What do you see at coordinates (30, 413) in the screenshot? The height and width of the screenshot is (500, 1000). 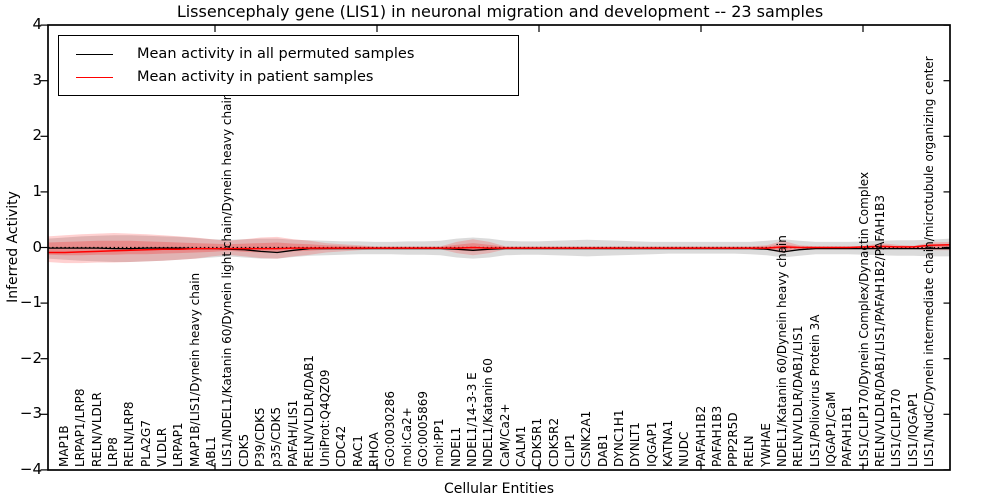 I see `y-tick-label: −3` at bounding box center [30, 413].